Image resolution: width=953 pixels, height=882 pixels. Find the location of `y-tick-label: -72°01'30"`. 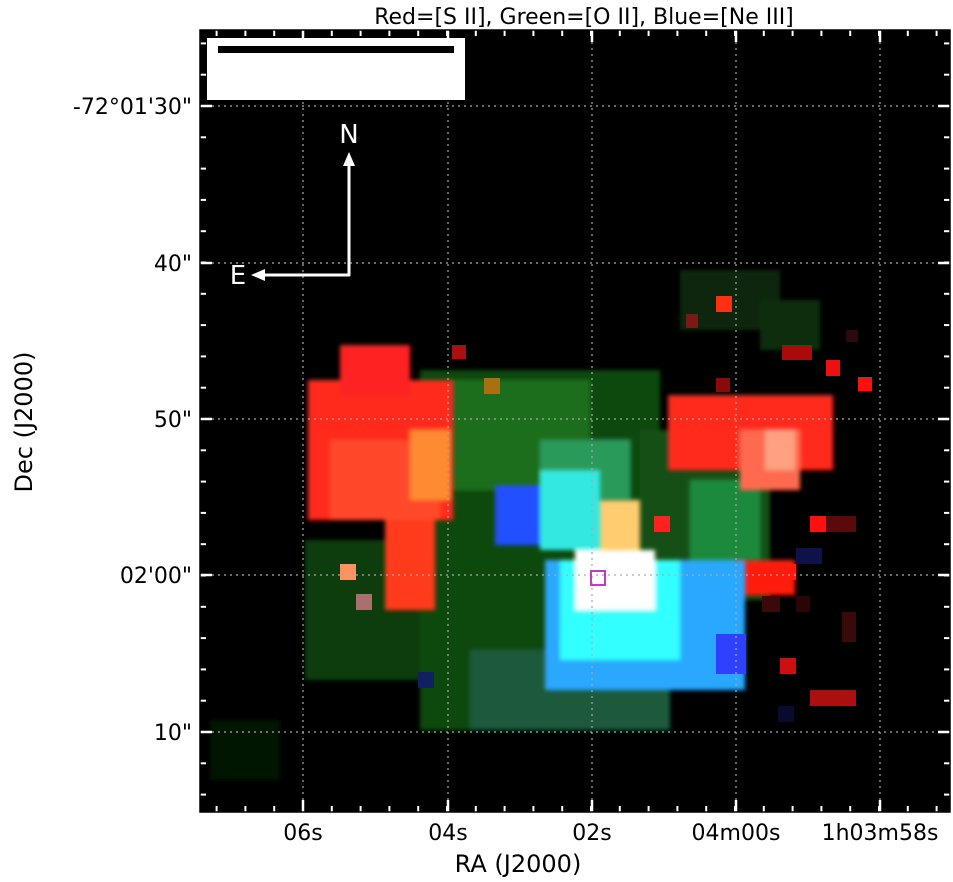

y-tick-label: -72°01'30" is located at coordinates (132, 107).